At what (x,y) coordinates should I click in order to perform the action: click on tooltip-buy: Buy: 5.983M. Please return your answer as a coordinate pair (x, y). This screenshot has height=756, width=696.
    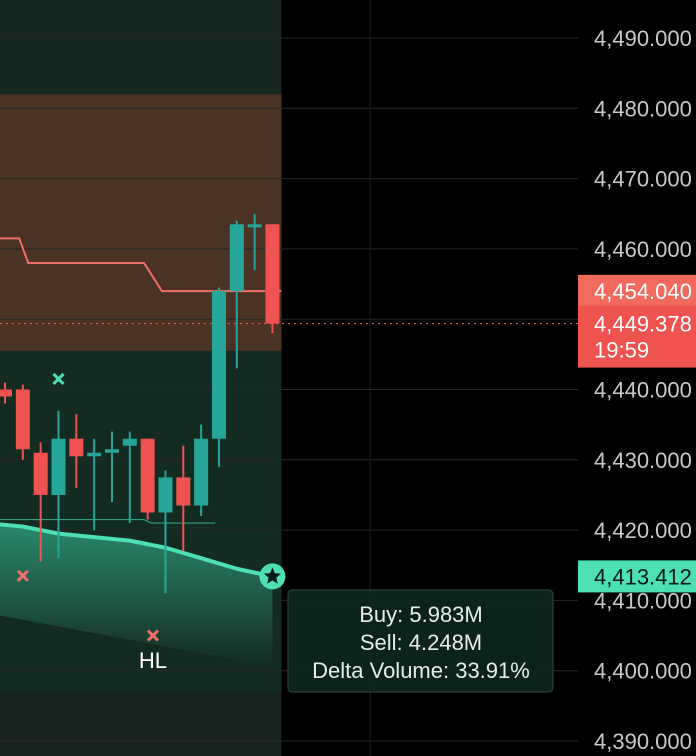
    Looking at the image, I should click on (421, 614).